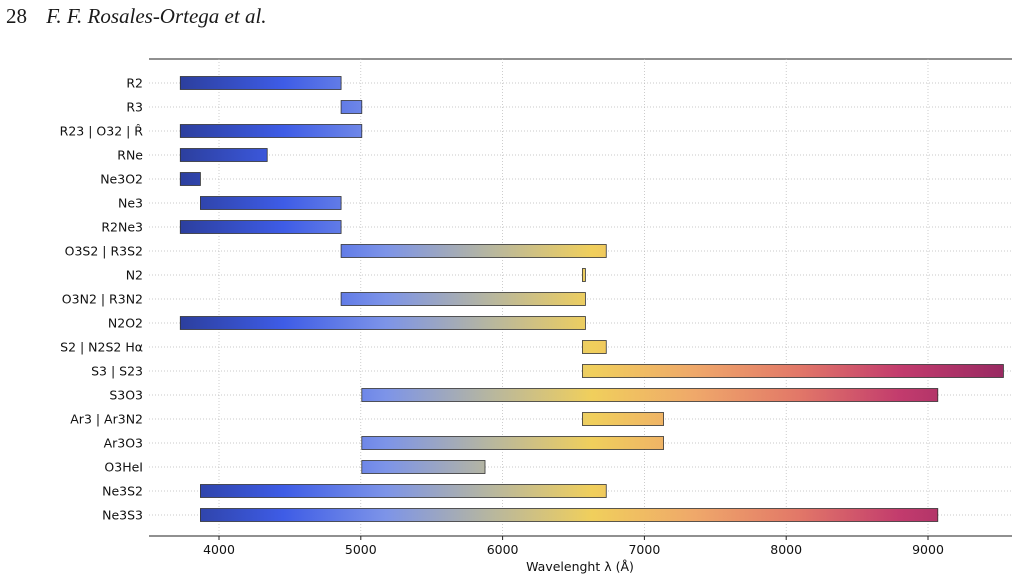  I want to click on category-label: Ar3O3, so click(123, 443).